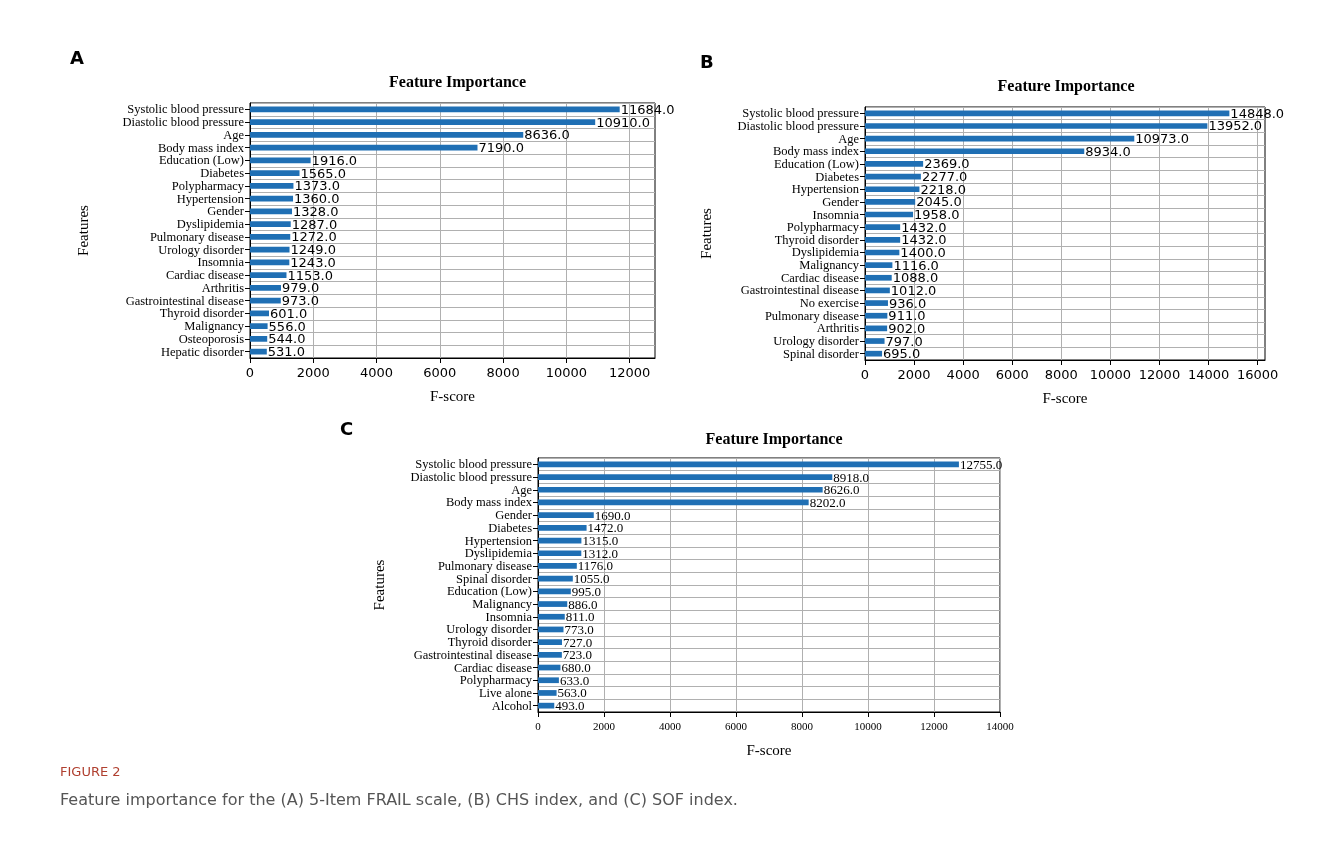  Describe the element at coordinates (1012, 374) in the screenshot. I see `x-tick-label: 6000` at that location.